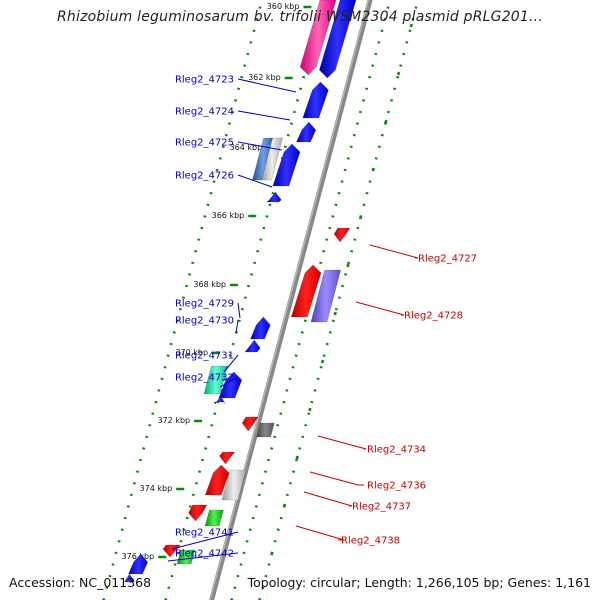 This screenshot has width=600, height=600. I want to click on gene-label-left: Rleg2_4724, so click(233, 114).